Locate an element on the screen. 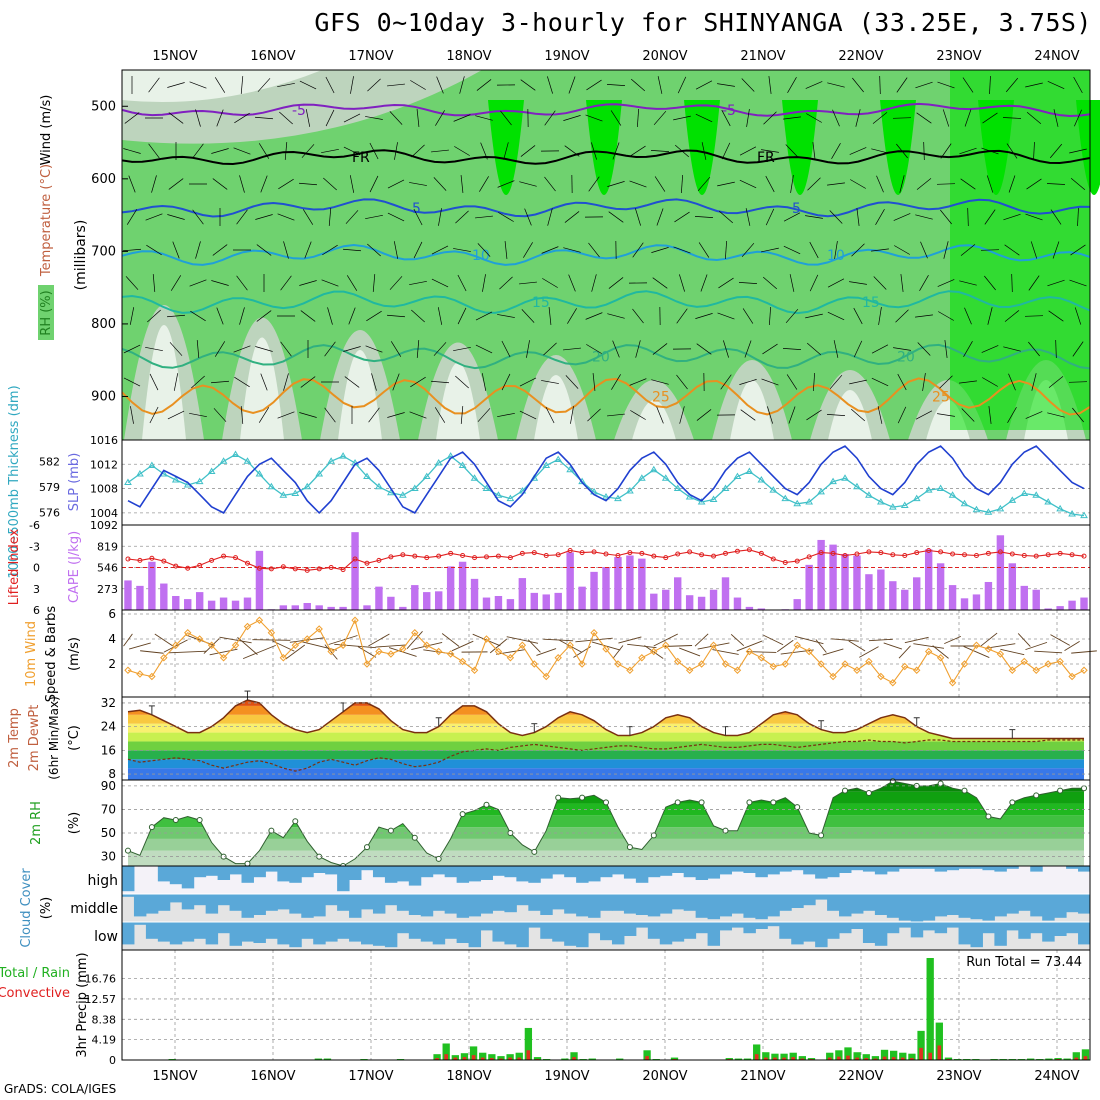 The image size is (1100, 1100). thickness-axis-label: 1000~500mb Thickness (dm) is located at coordinates (14, 481).